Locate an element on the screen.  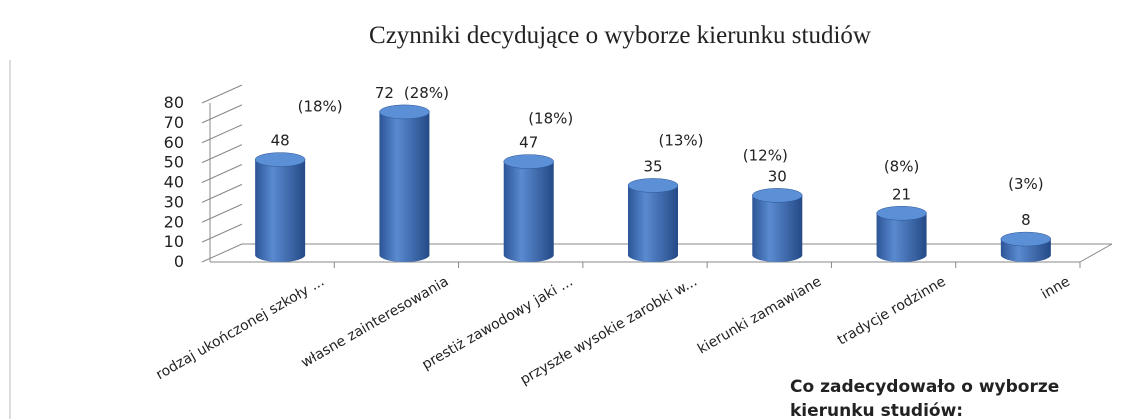
value-label: 30 is located at coordinates (777, 176).